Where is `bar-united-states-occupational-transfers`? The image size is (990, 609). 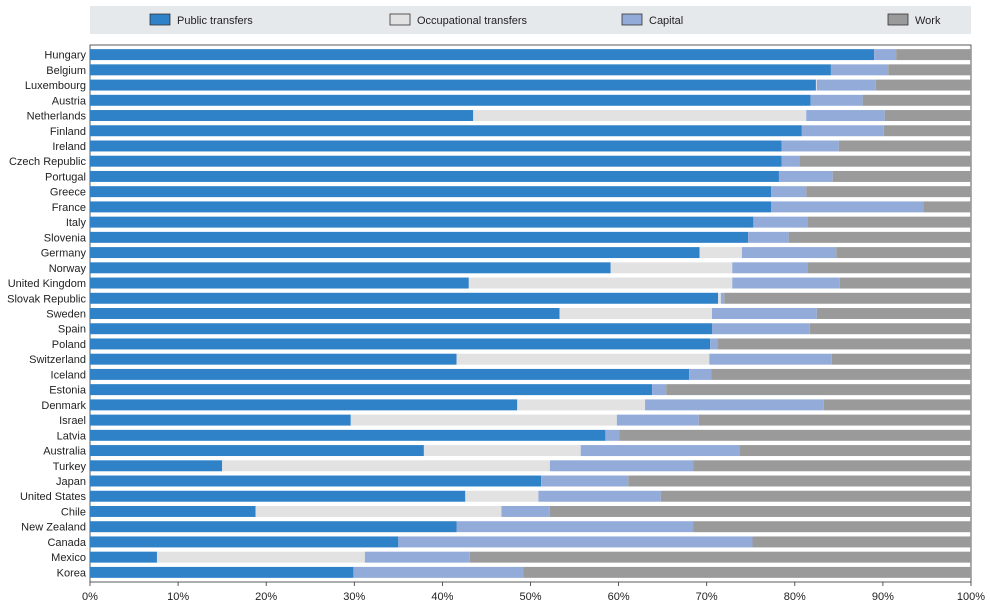
bar-united-states-occupational-transfers is located at coordinates (502, 496).